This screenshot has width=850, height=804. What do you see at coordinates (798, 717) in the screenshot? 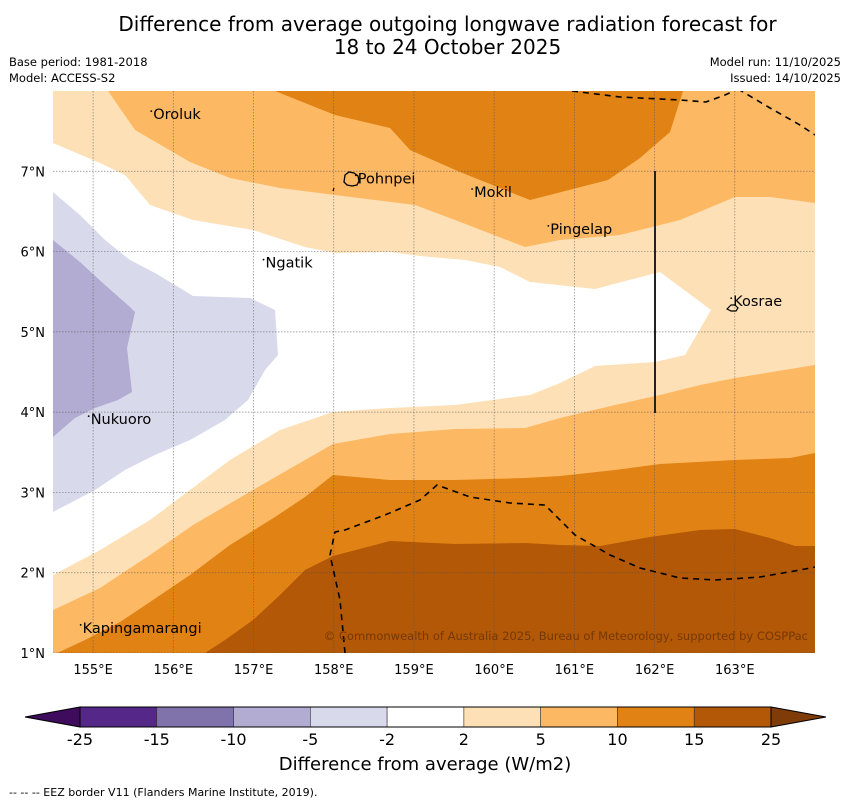
I see `colorbar-extend-high` at bounding box center [798, 717].